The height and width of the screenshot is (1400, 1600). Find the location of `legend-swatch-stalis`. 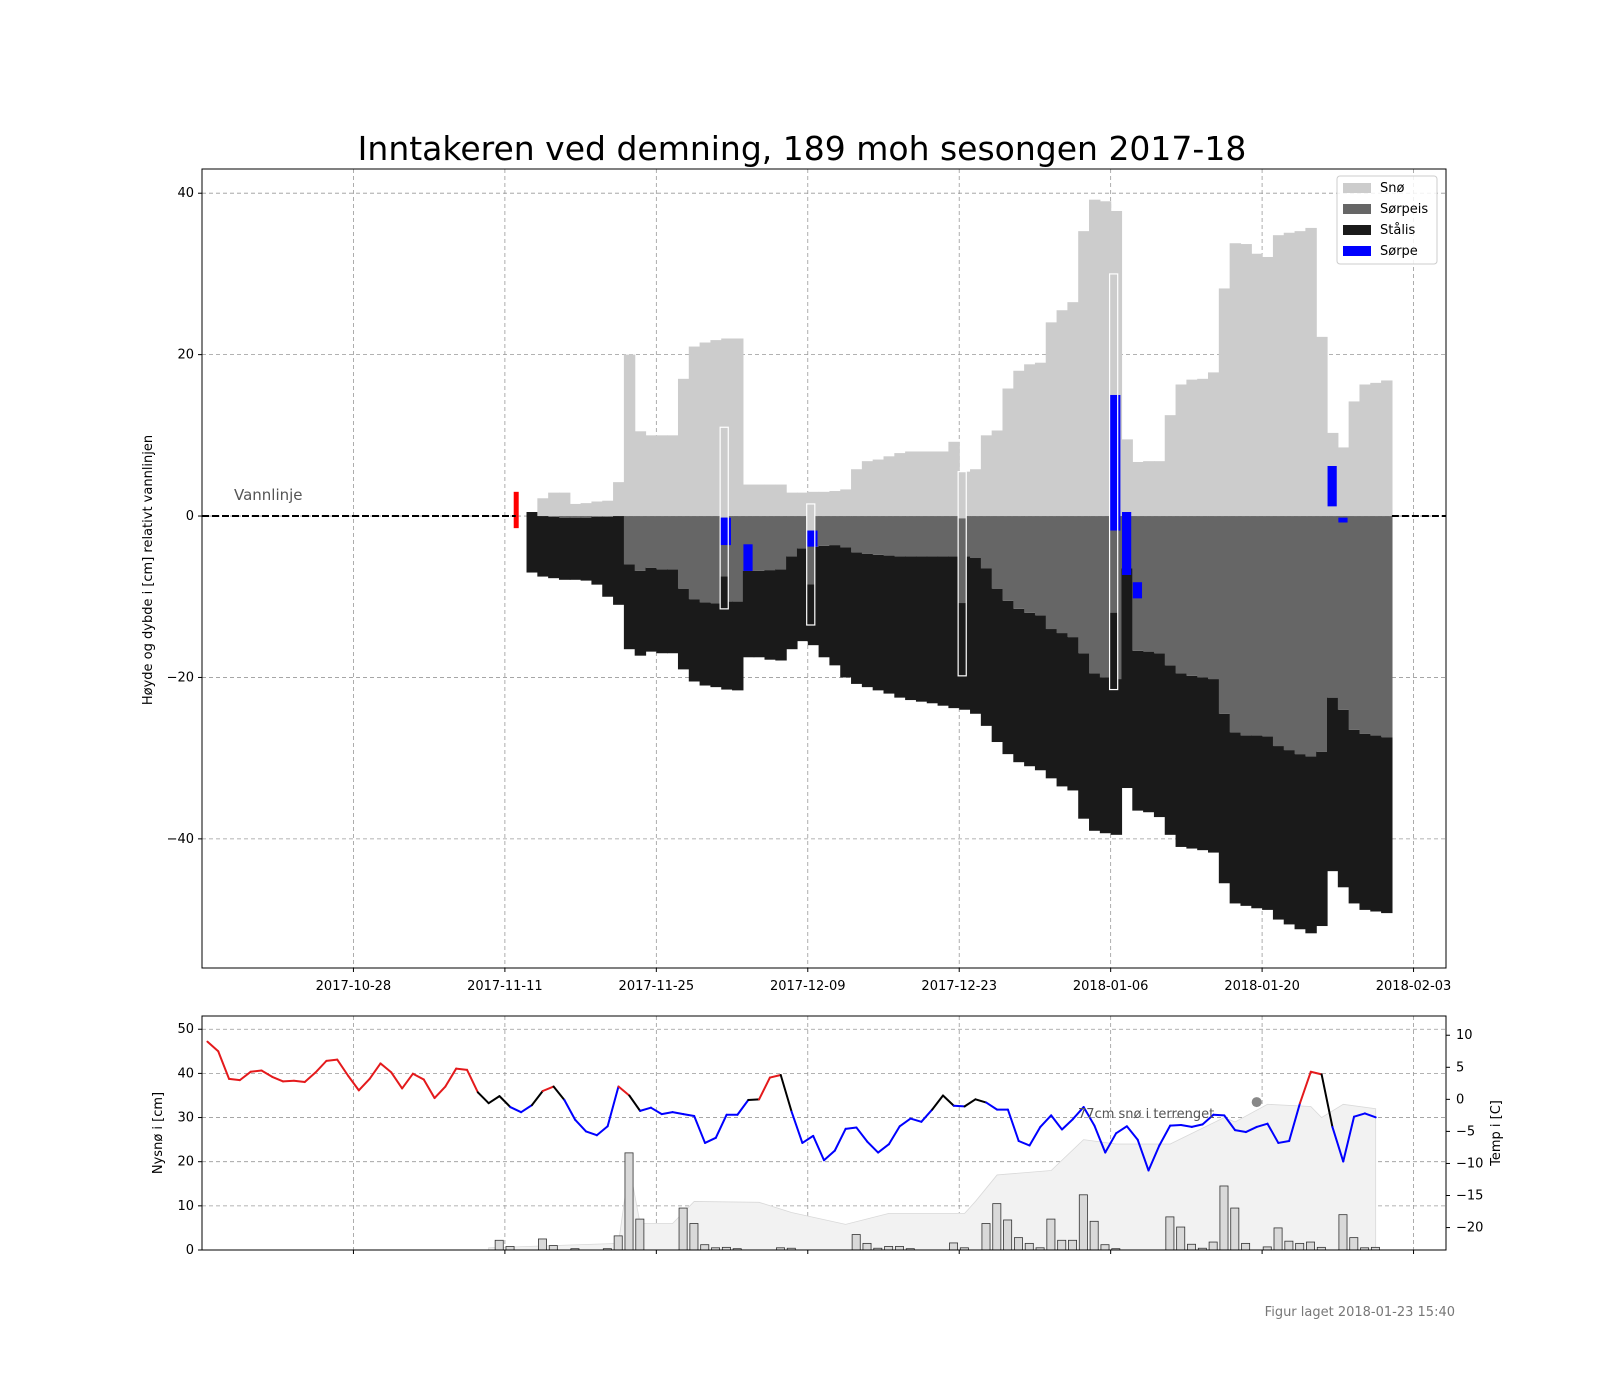

legend-swatch-stalis is located at coordinates (1357, 230).